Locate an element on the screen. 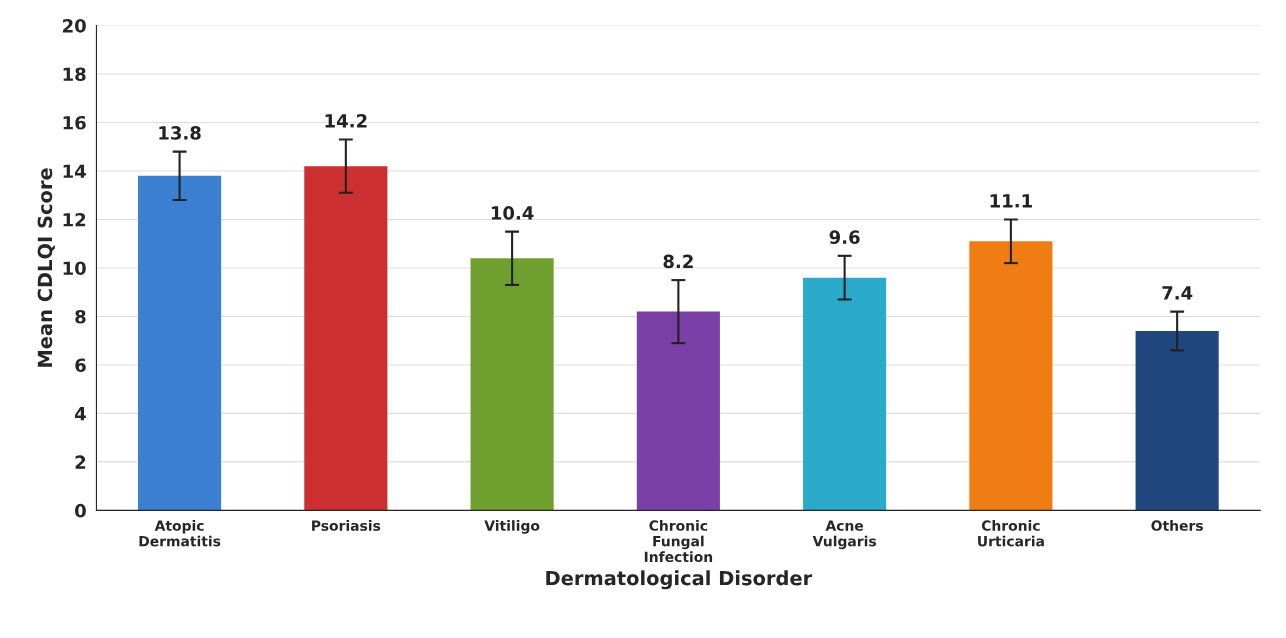 The height and width of the screenshot is (638, 1286). x-tick-label: Vitiligo is located at coordinates (512, 527).